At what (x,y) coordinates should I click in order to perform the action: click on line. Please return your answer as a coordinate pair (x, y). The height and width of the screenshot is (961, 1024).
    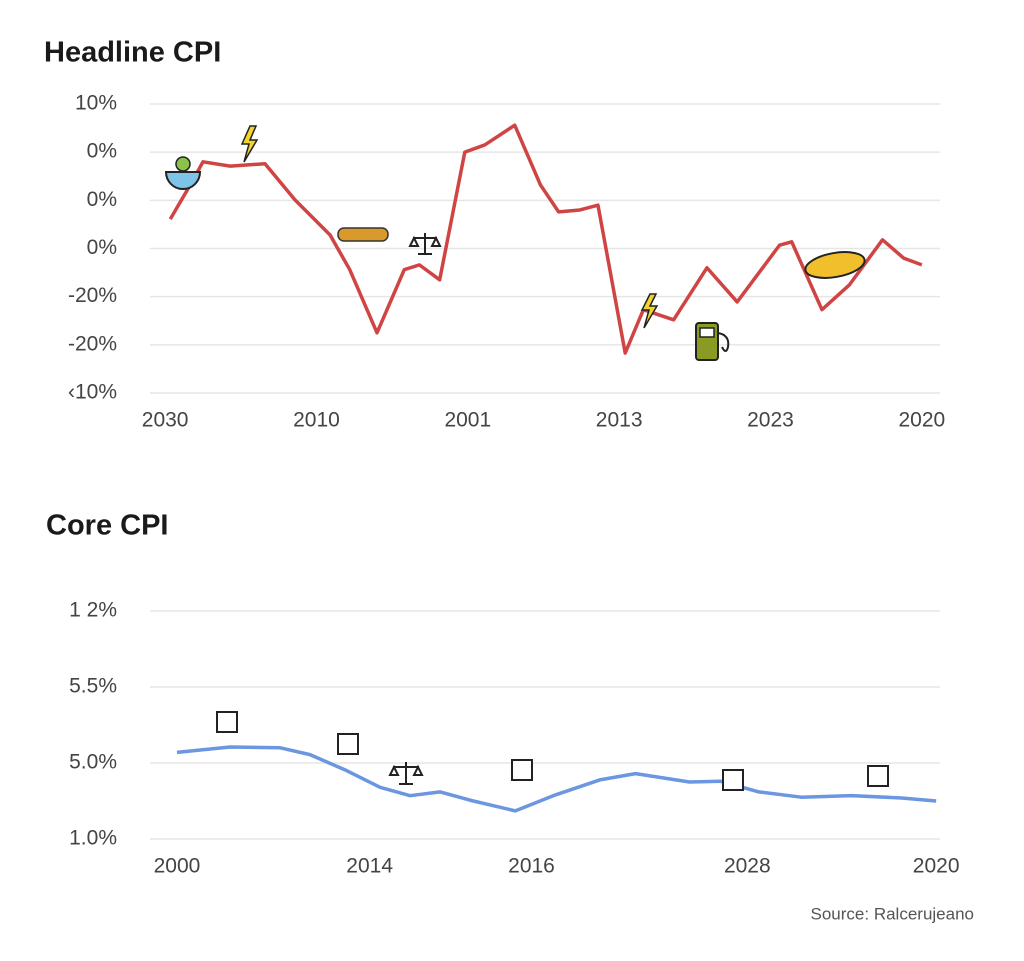
    Looking at the image, I should click on (556, 779).